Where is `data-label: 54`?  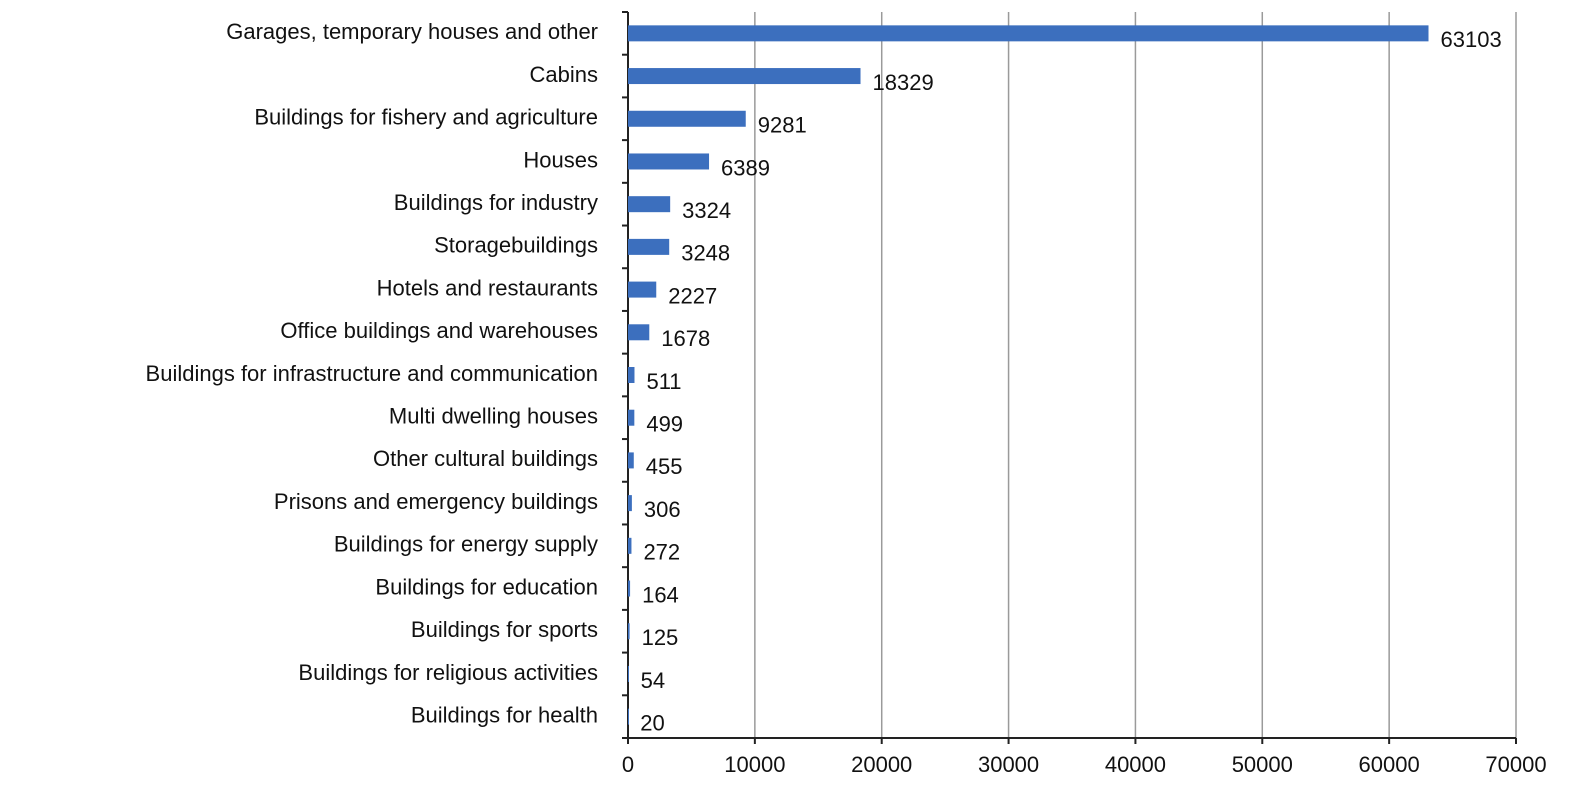
data-label: 54 is located at coordinates (653, 680).